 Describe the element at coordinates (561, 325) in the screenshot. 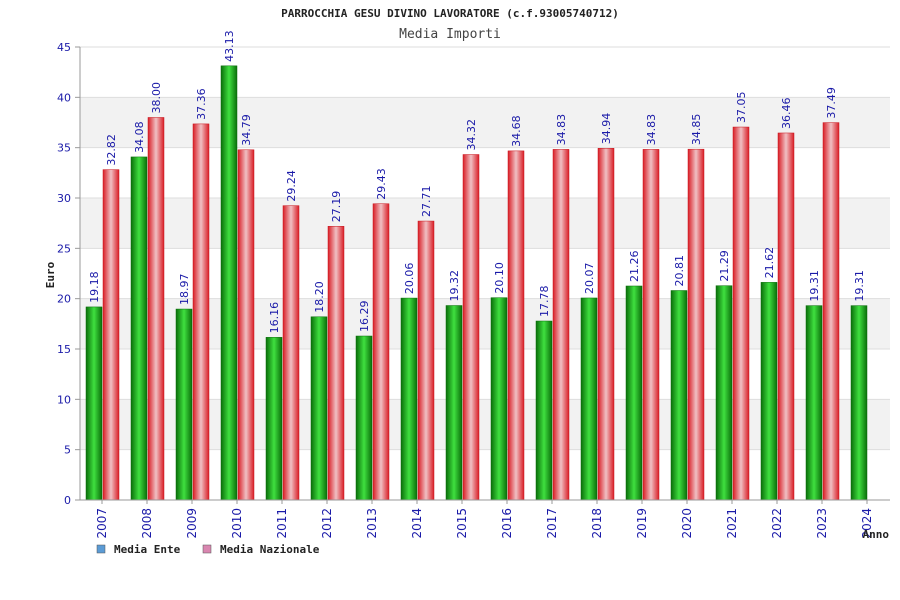

I see `bar-media-nazionale-2017` at that location.